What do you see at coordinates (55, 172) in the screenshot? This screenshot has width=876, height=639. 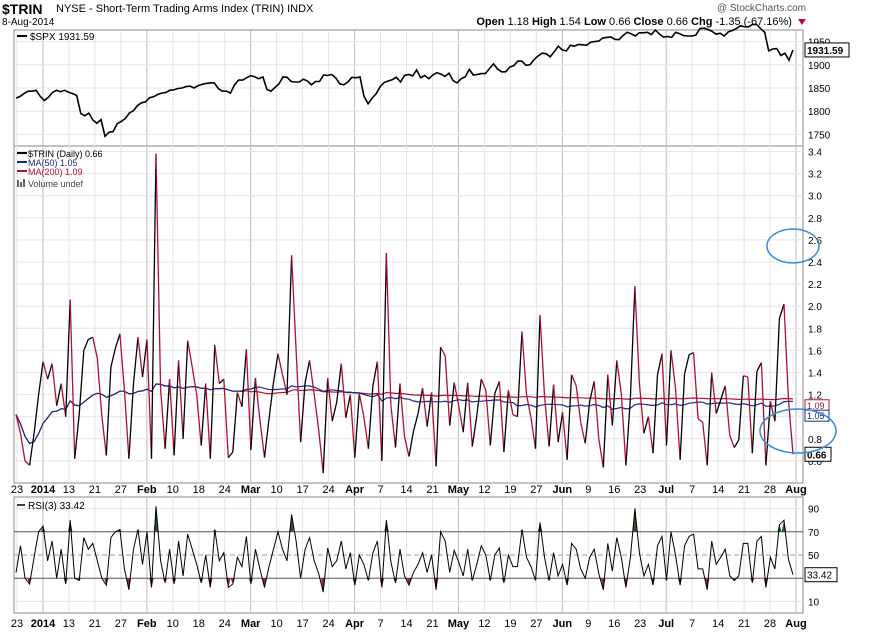 I see `trin-legend-label: MA(200) 1.09` at bounding box center [55, 172].